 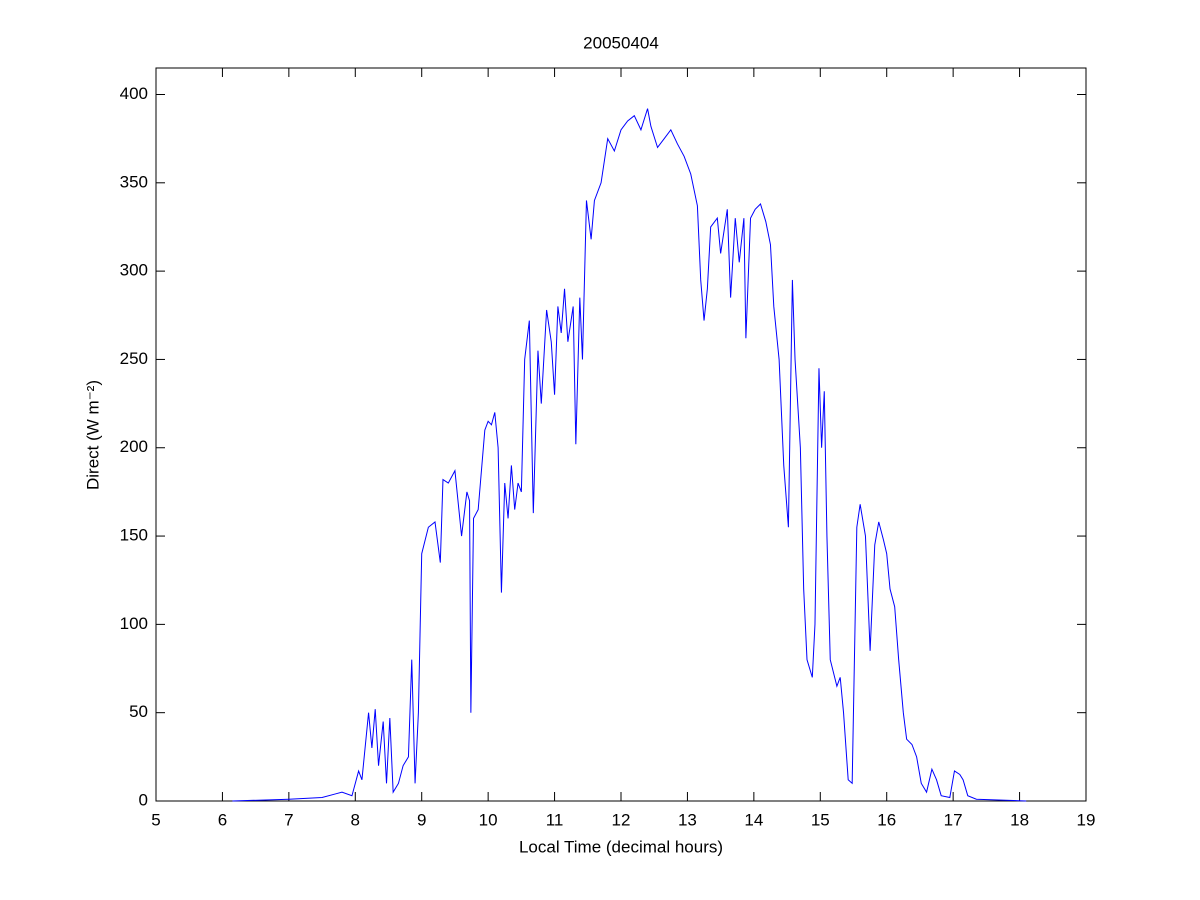 What do you see at coordinates (621, 846) in the screenshot?
I see `x-axis-label: Local Time (decimal hours)` at bounding box center [621, 846].